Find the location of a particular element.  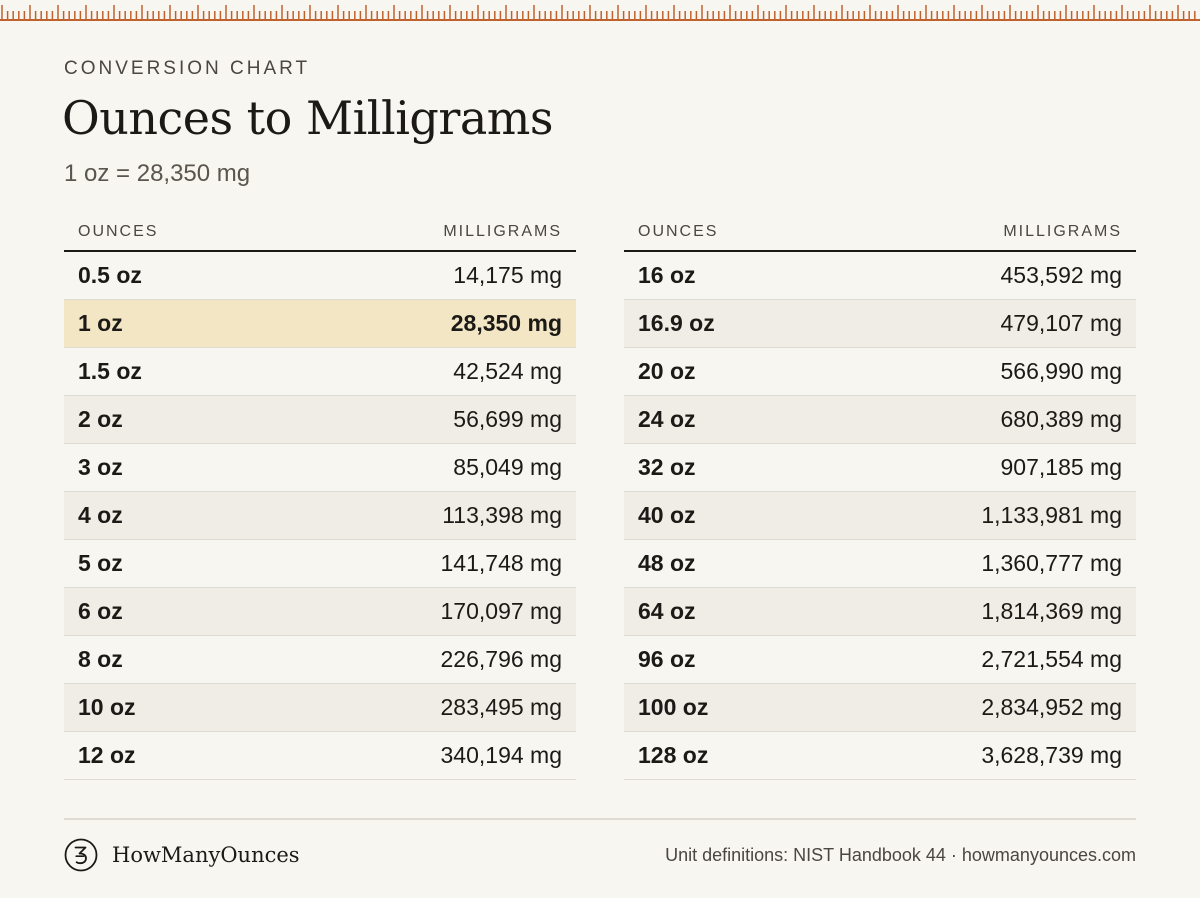

table-row: 2 oz 56,699 mg is located at coordinates (320, 420).